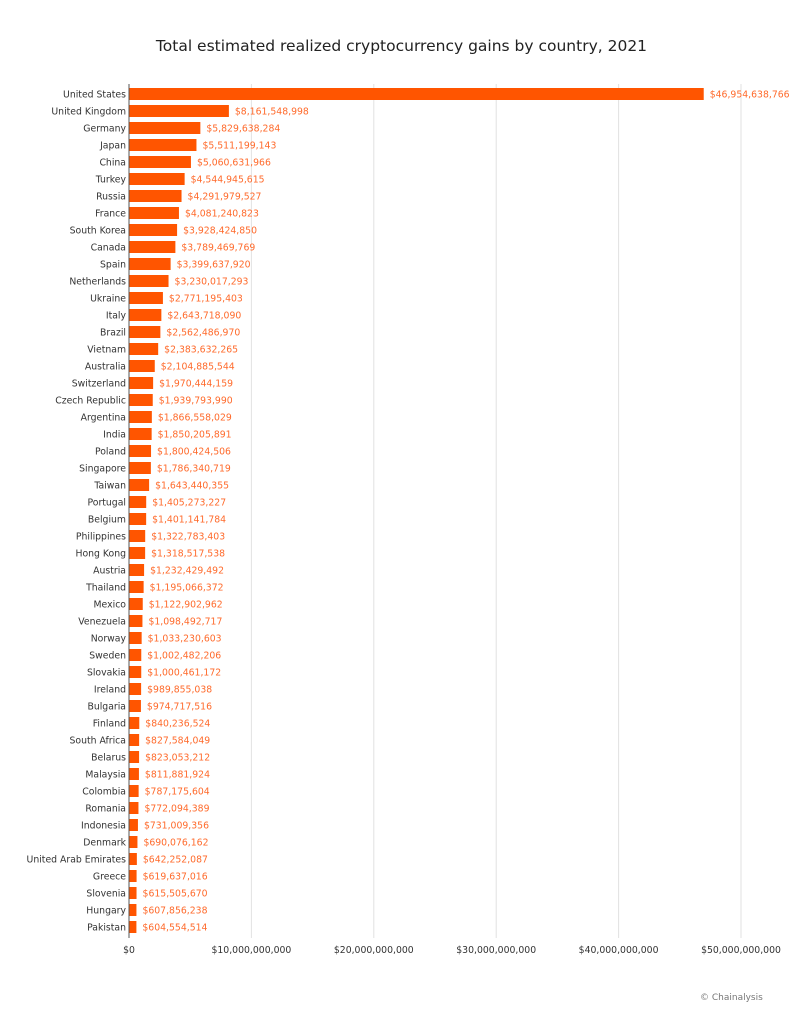 Image resolution: width=803 pixels, height=1024 pixels. I want to click on data-label: $3,399,637,920, so click(214, 264).